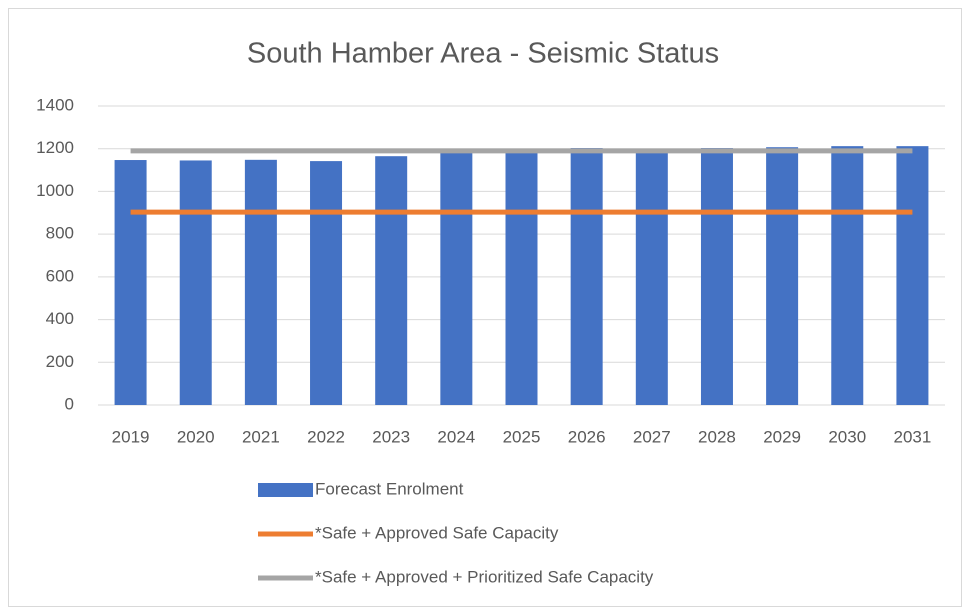  What do you see at coordinates (437, 532) in the screenshot?
I see `legend-label: *Safe + Approved Safe Capacity` at bounding box center [437, 532].